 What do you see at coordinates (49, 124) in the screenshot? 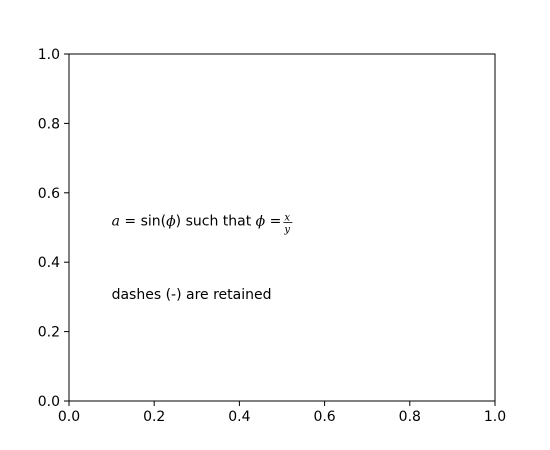
I see `y-tick-label: 0.8` at bounding box center [49, 124].